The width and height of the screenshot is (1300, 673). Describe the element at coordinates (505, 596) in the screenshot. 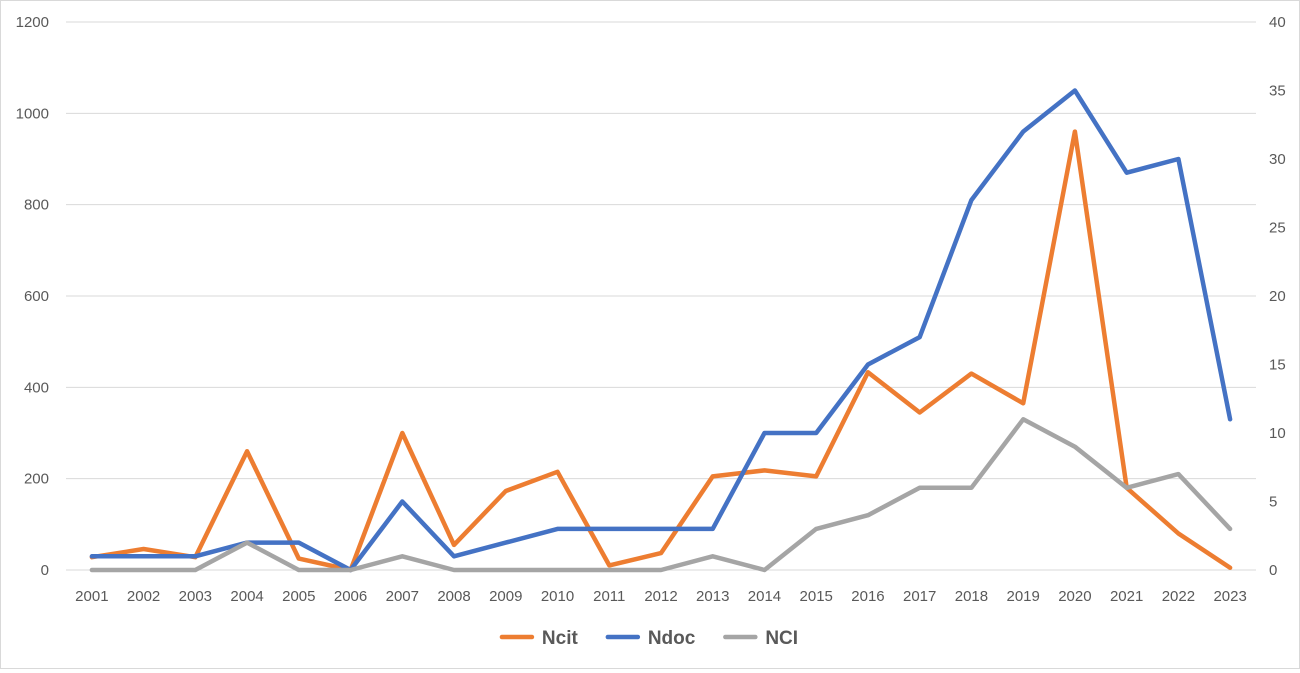

I see `x-tick-label: 2009` at that location.